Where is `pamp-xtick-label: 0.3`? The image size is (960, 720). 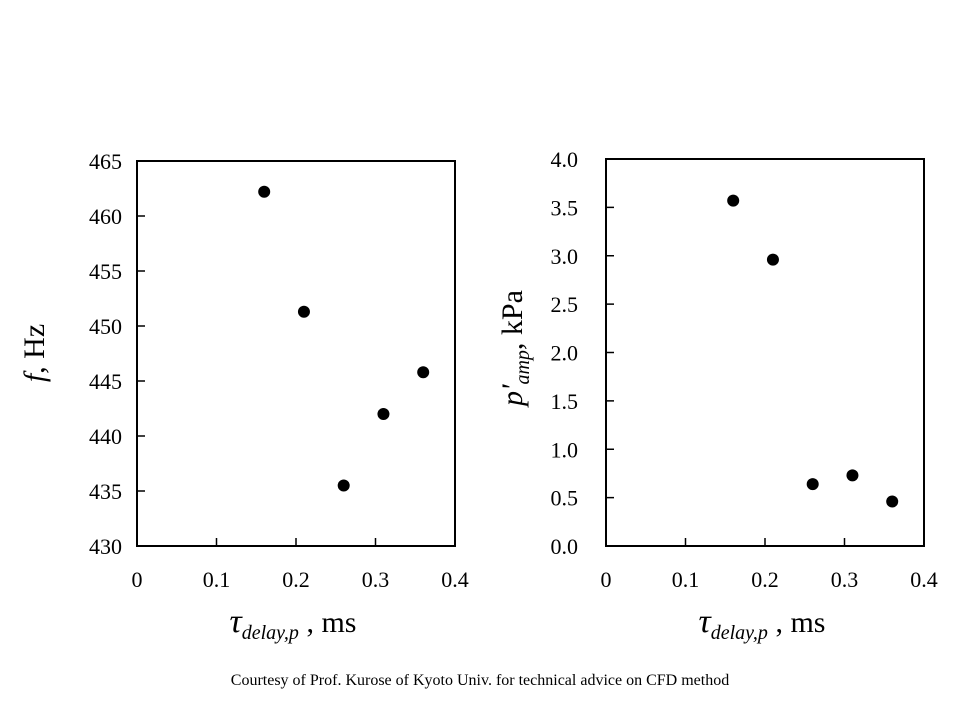
pamp-xtick-label: 0.3 is located at coordinates (845, 579).